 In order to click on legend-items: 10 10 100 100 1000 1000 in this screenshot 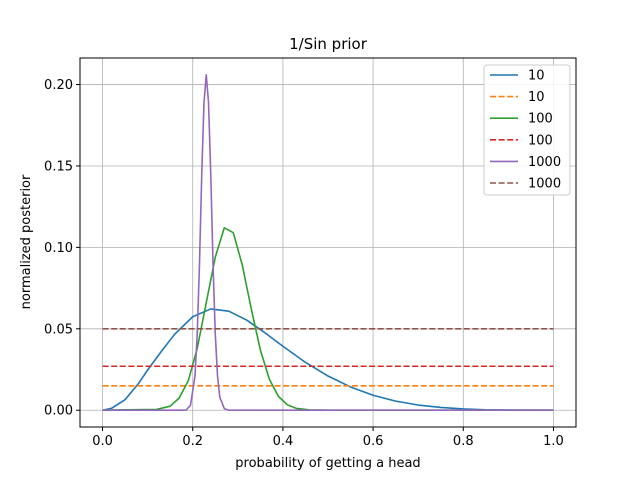, I will do `click(525, 130)`.